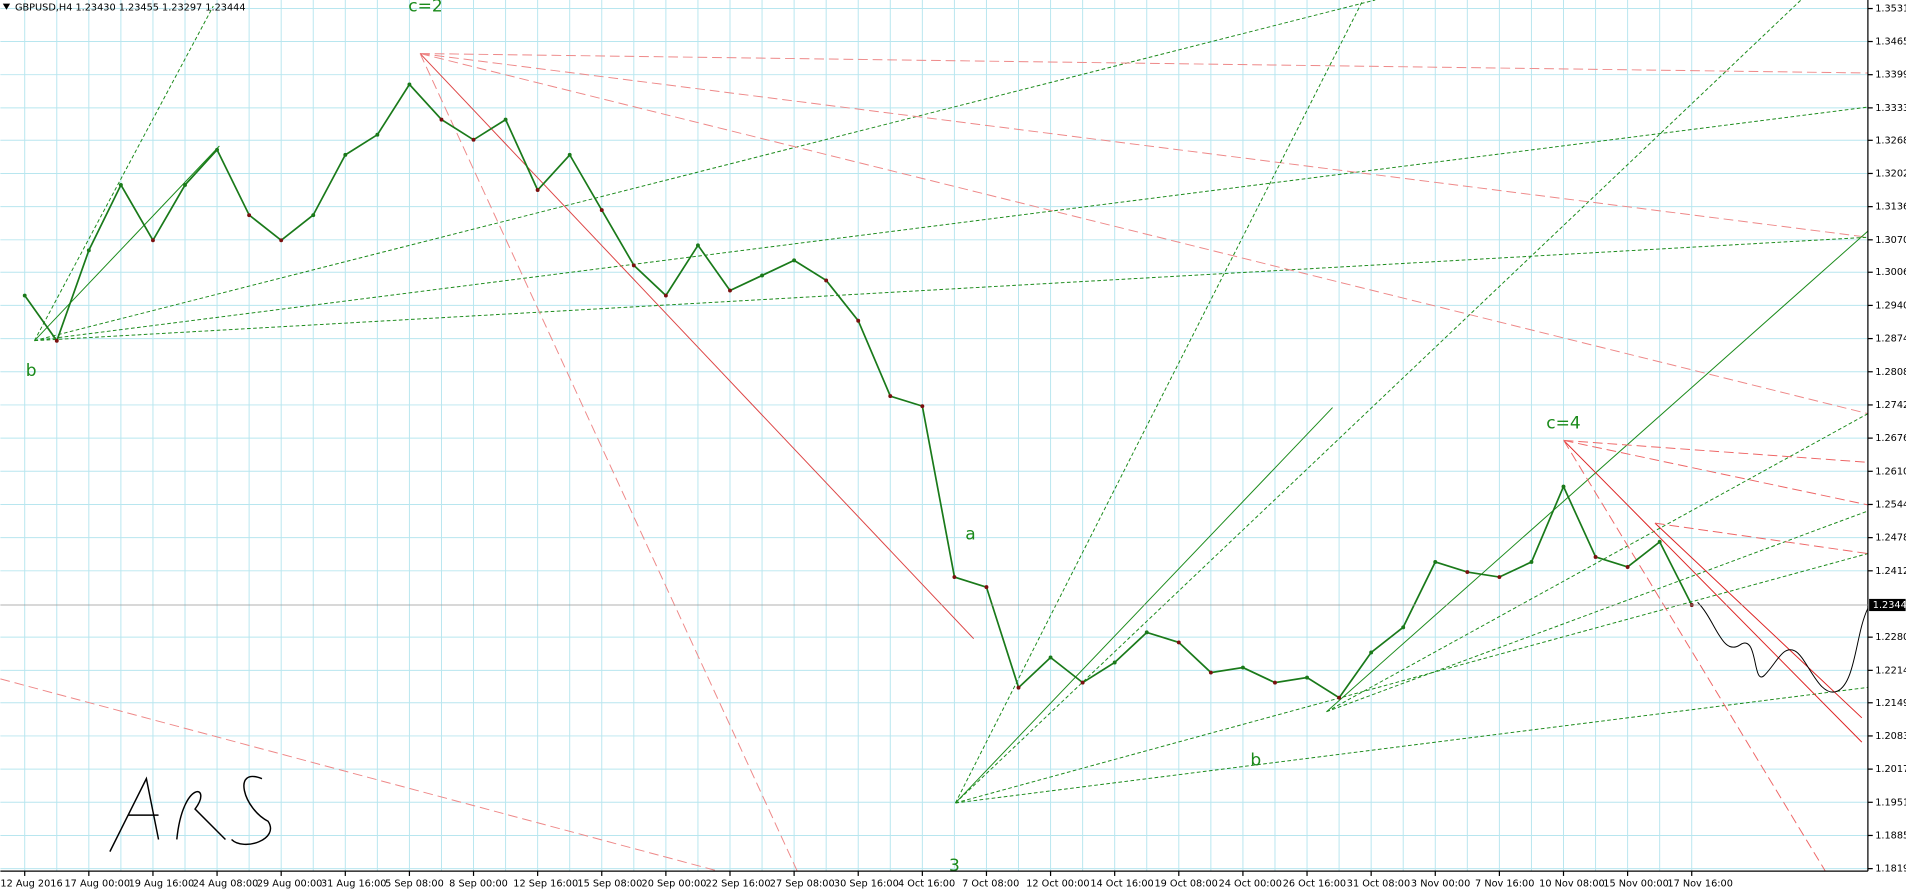 The image size is (1906, 893). Describe the element at coordinates (802, 883) in the screenshot. I see `x-tick-label: 27 Sep 08:00` at that location.